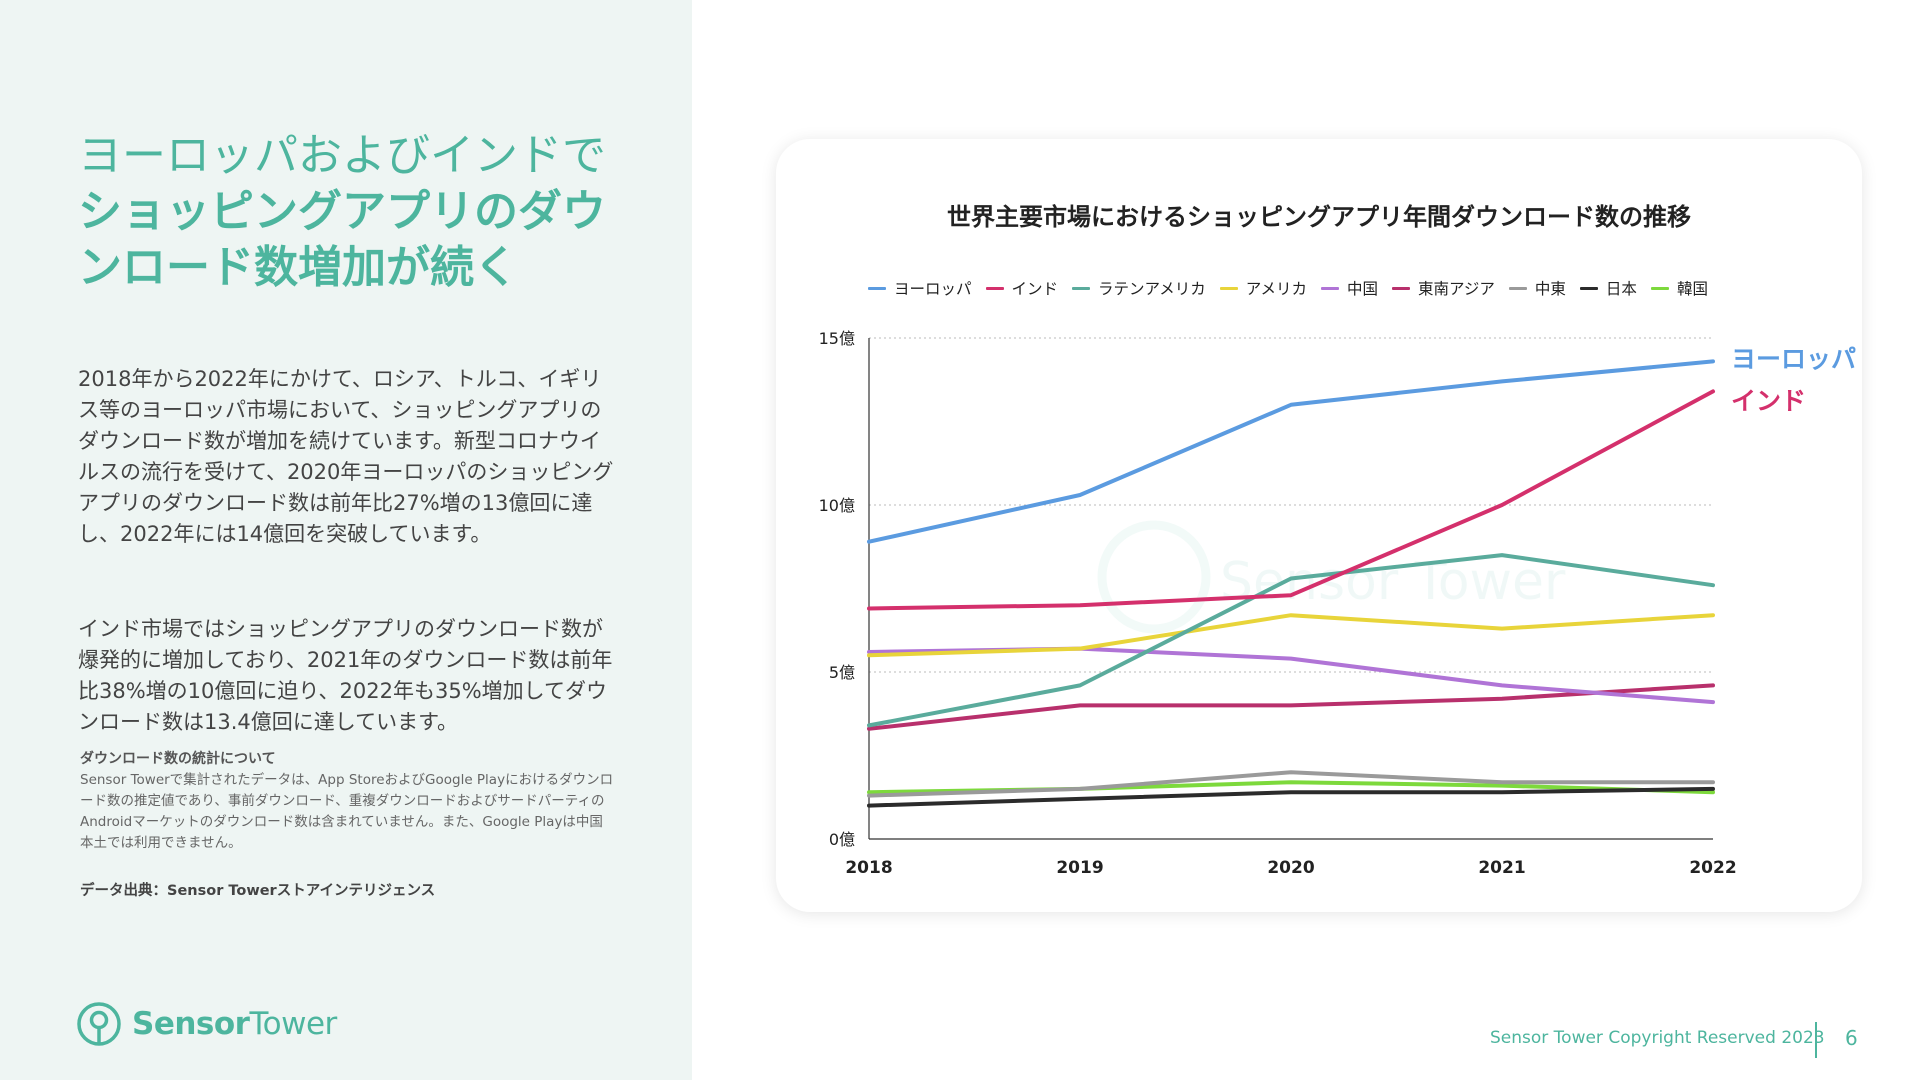 The width and height of the screenshot is (1920, 1080). Describe the element at coordinates (1290, 868) in the screenshot. I see `x-tick-label: 2020` at that location.